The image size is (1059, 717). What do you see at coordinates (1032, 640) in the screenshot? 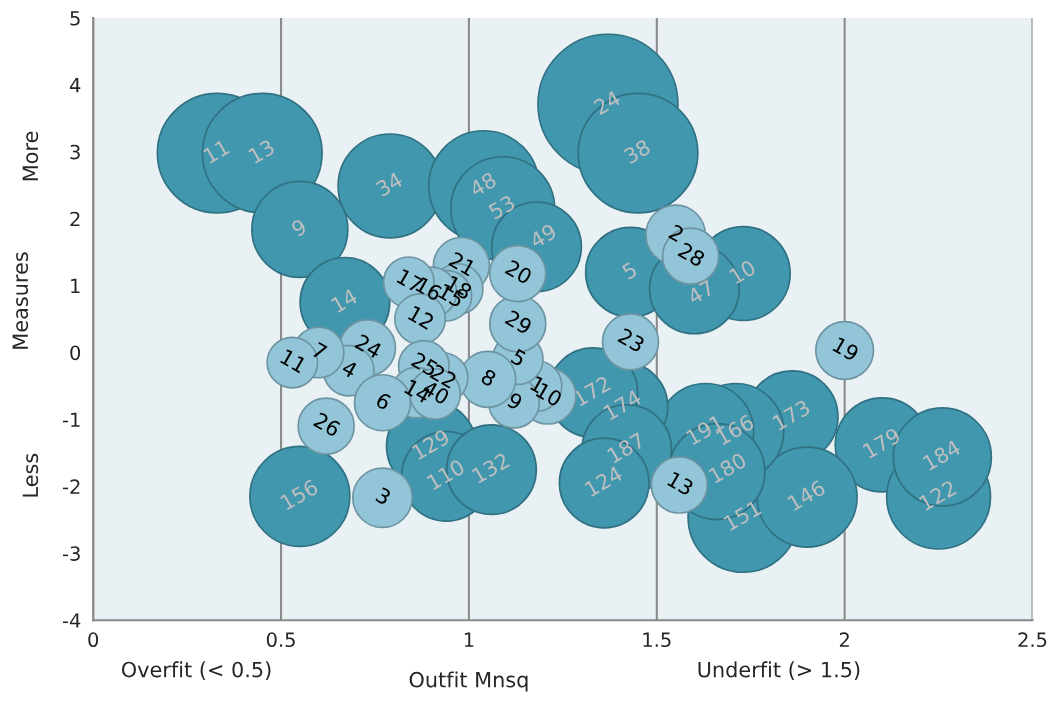
I see `x-tick-label: 2.5` at bounding box center [1032, 640].